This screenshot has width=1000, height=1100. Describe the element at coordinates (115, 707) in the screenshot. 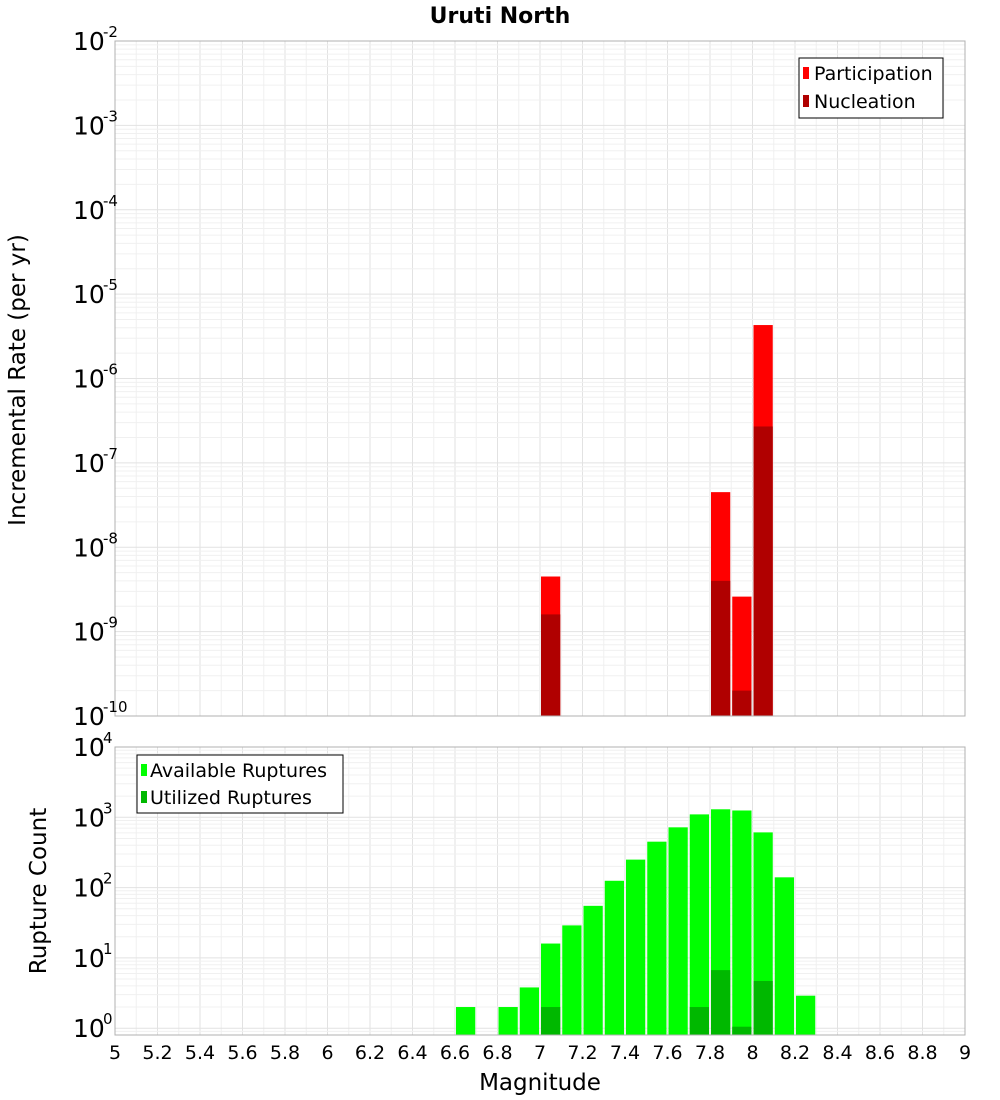

I see `y-tick-label-exponent: -10` at that location.